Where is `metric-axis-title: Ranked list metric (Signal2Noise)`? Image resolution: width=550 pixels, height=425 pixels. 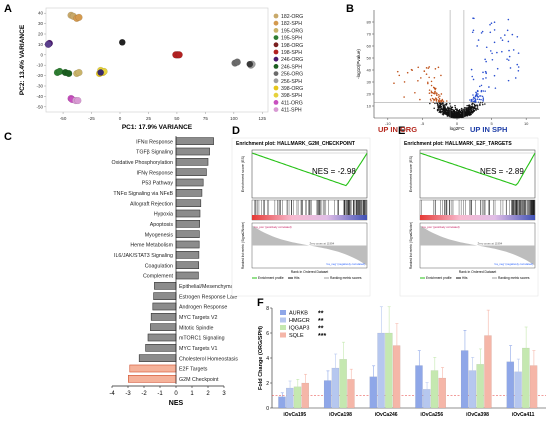 metric-axis-title: Ranked list metric (Signal2Noise) is located at coordinates (411, 245).